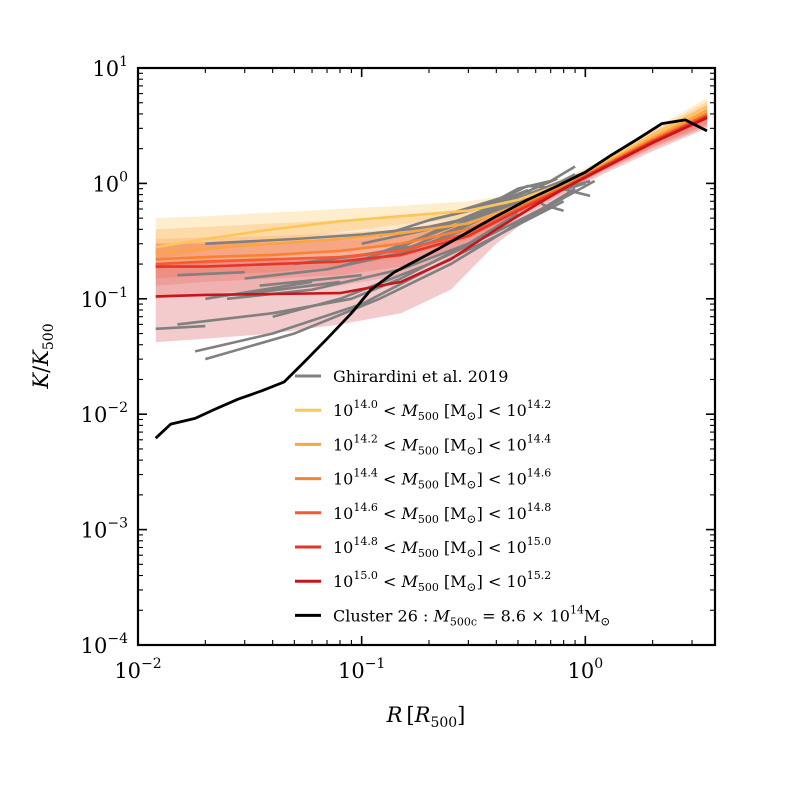 This screenshot has width=806, height=806. What do you see at coordinates (585, 669) in the screenshot?
I see `x-tick-label: 10⁰` at bounding box center [585, 669].